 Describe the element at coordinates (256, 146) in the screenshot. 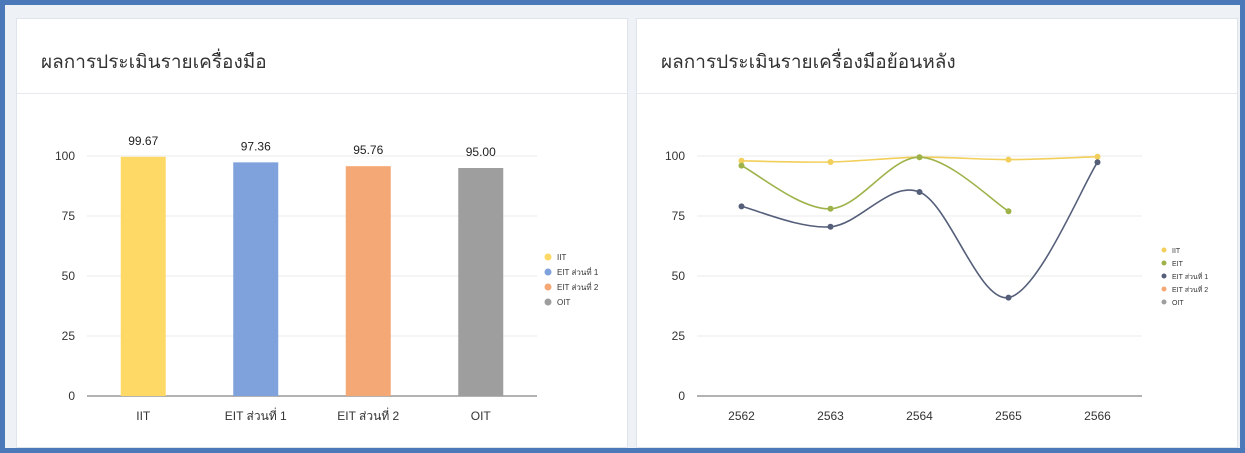

I see `bar-value-label: 97.36` at that location.